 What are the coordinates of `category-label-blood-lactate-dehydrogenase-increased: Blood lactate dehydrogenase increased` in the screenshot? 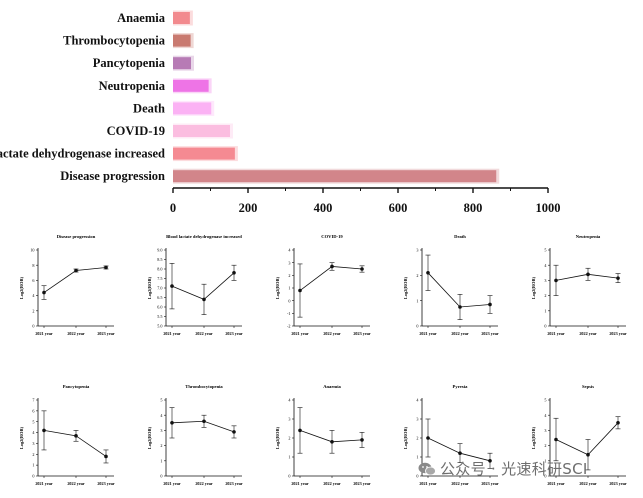 It's located at (82, 154).